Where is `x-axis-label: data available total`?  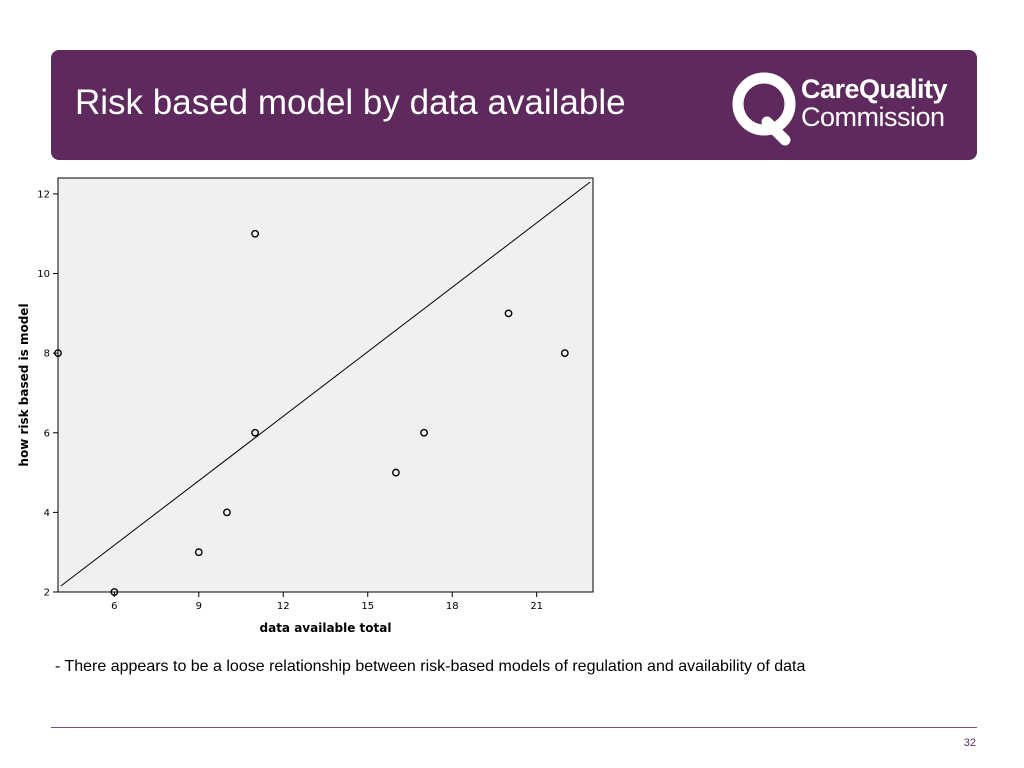
x-axis-label: data available total is located at coordinates (326, 628).